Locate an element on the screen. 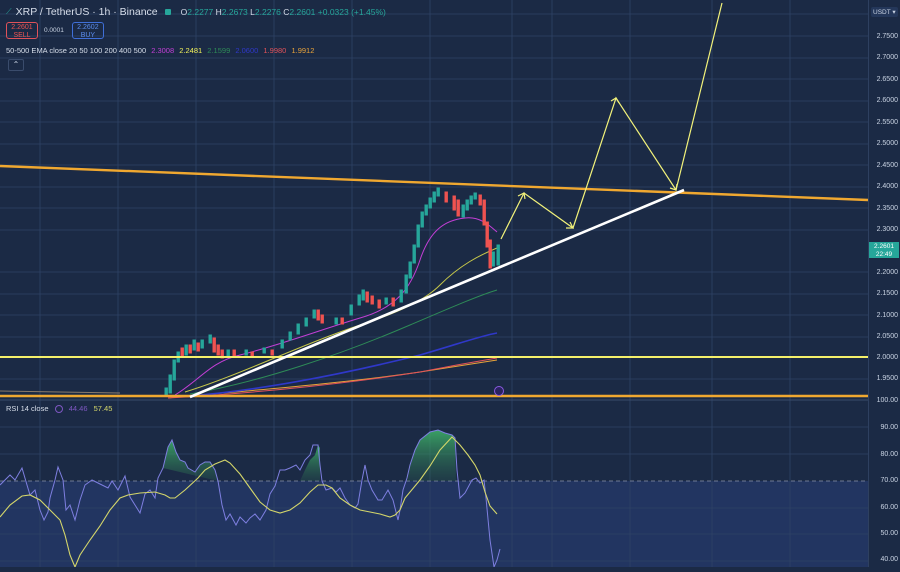 Image resolution: width=900 pixels, height=572 pixels. market-status-icon is located at coordinates (167, 12).